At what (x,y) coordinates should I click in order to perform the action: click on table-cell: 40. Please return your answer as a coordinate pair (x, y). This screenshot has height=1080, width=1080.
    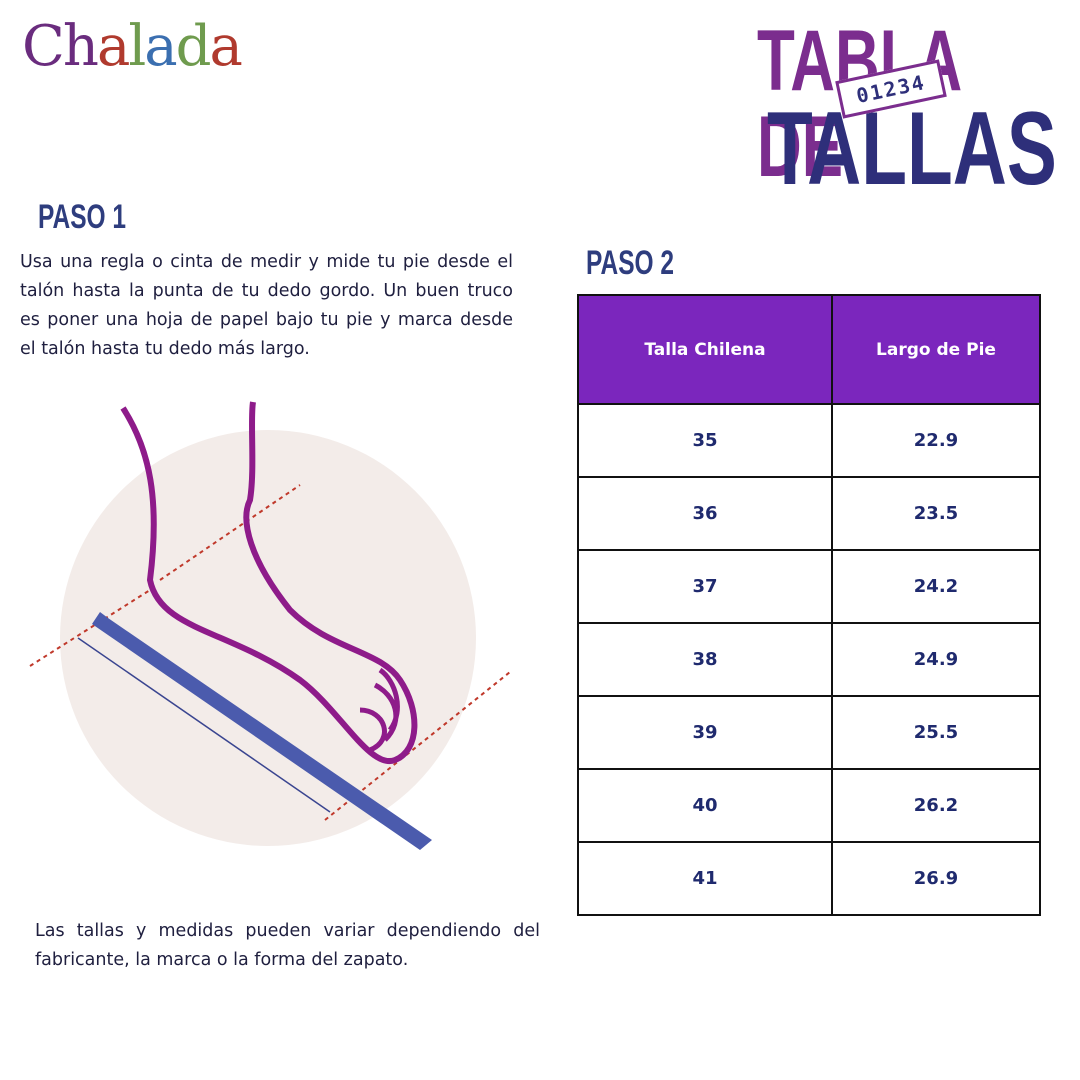
    Looking at the image, I should click on (705, 805).